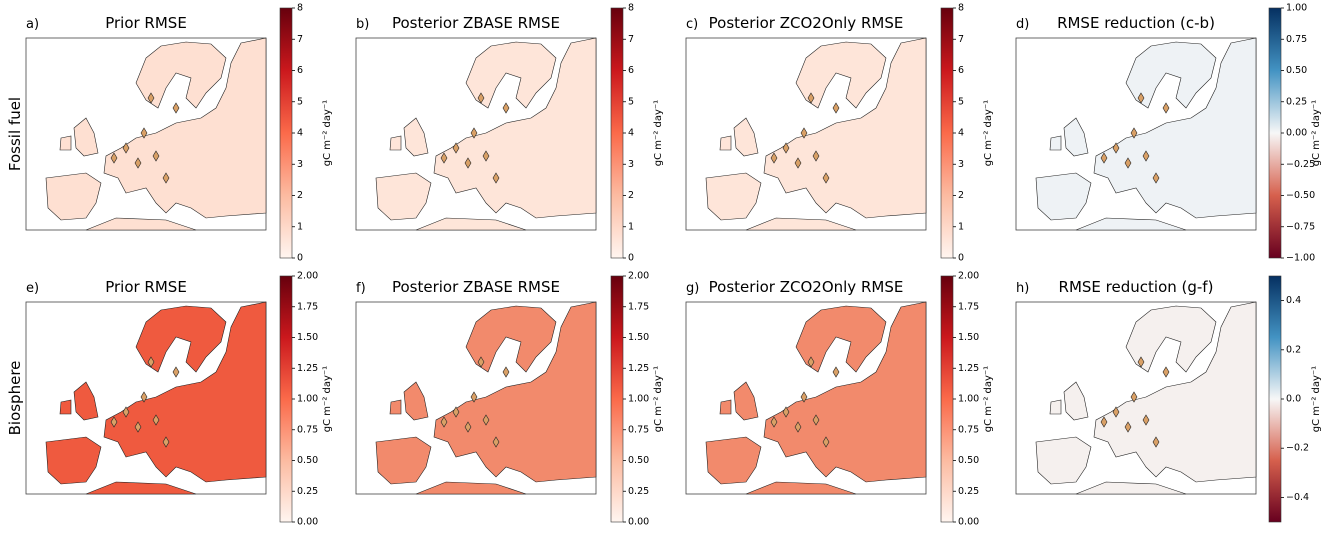 Image resolution: width=1343 pixels, height=535 pixels. I want to click on panel-label: g), so click(692, 288).